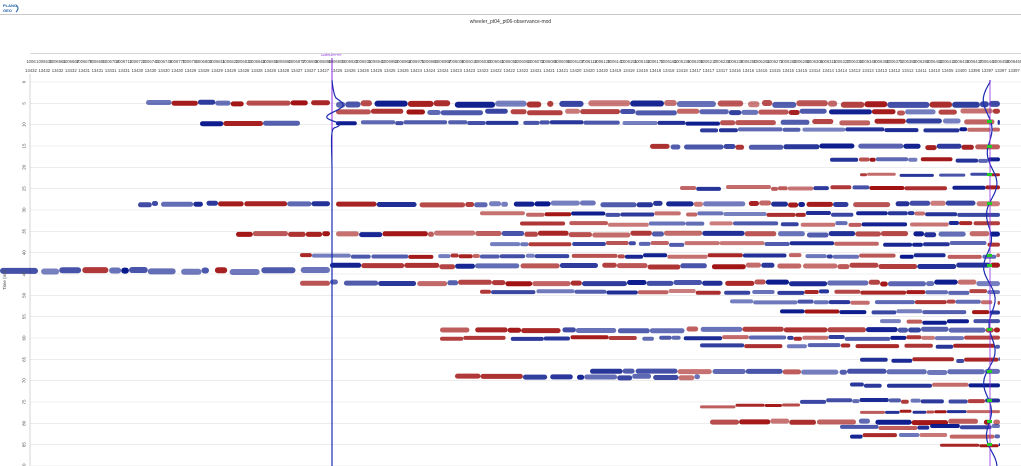  Describe the element at coordinates (217, 61) in the screenshot. I see `trace-id-label: 1006811` at that location.